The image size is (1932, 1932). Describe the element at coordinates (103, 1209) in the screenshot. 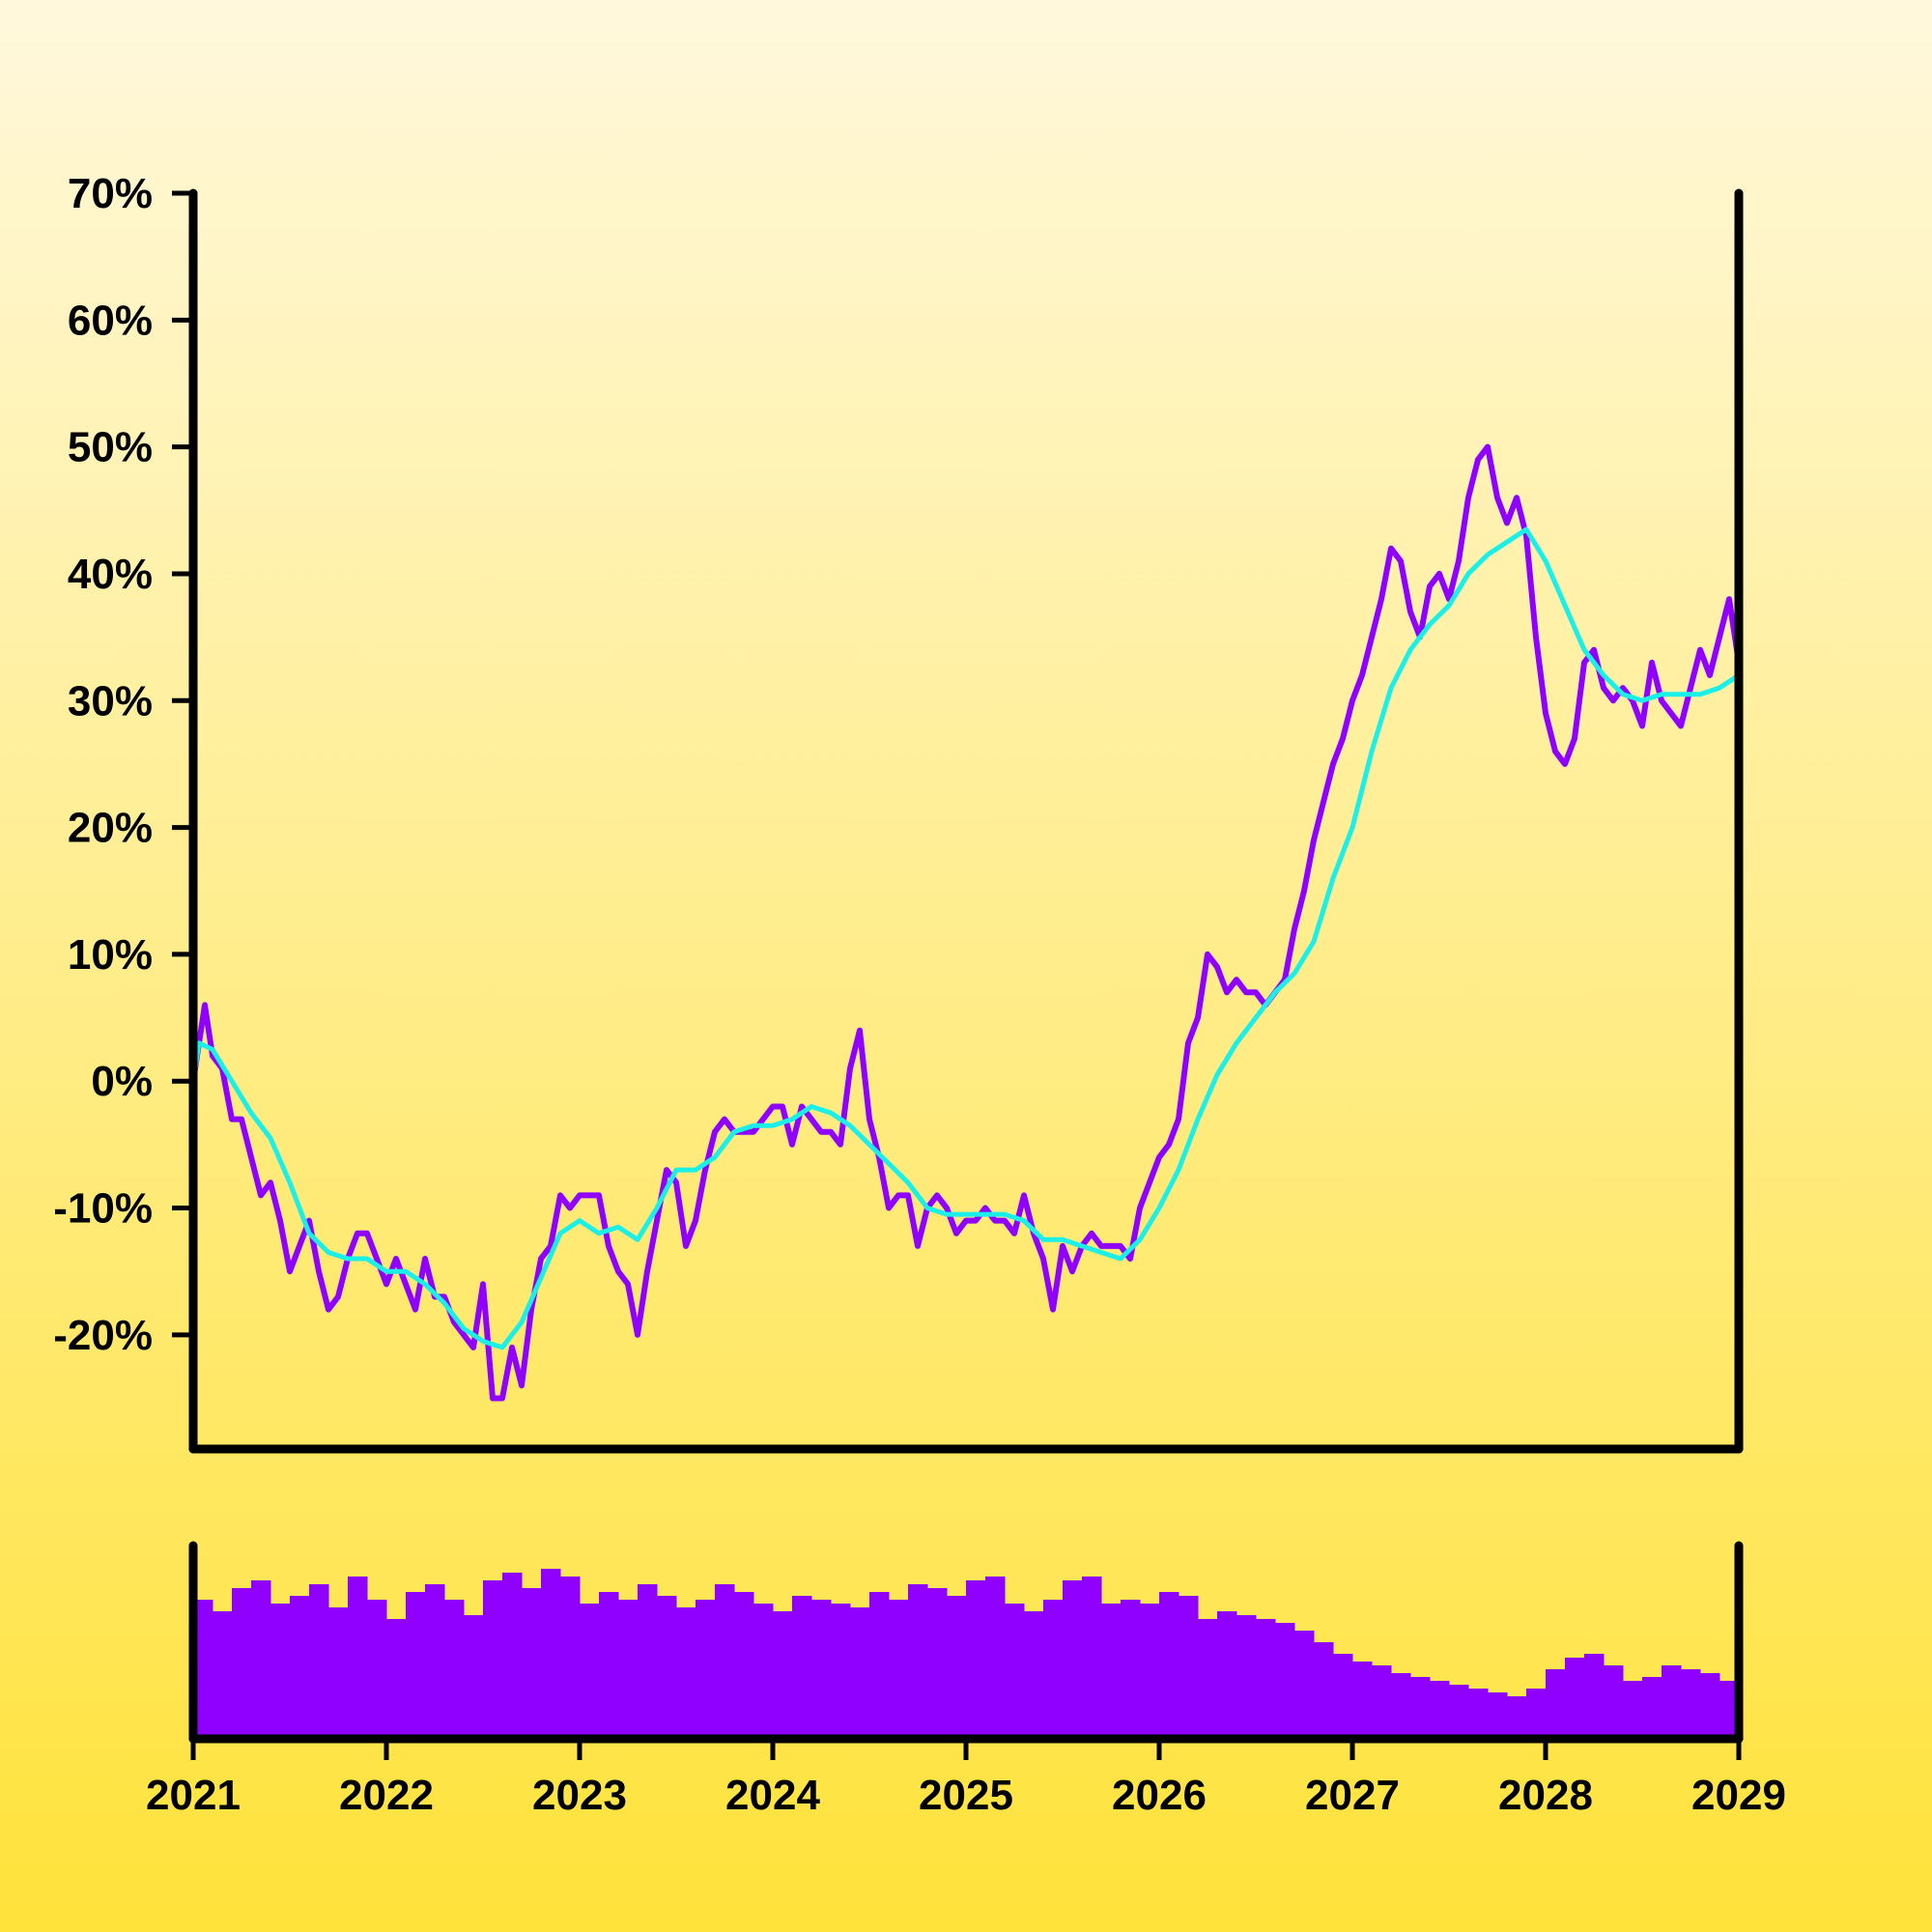

I see `y-tick-label: -10%` at that location.